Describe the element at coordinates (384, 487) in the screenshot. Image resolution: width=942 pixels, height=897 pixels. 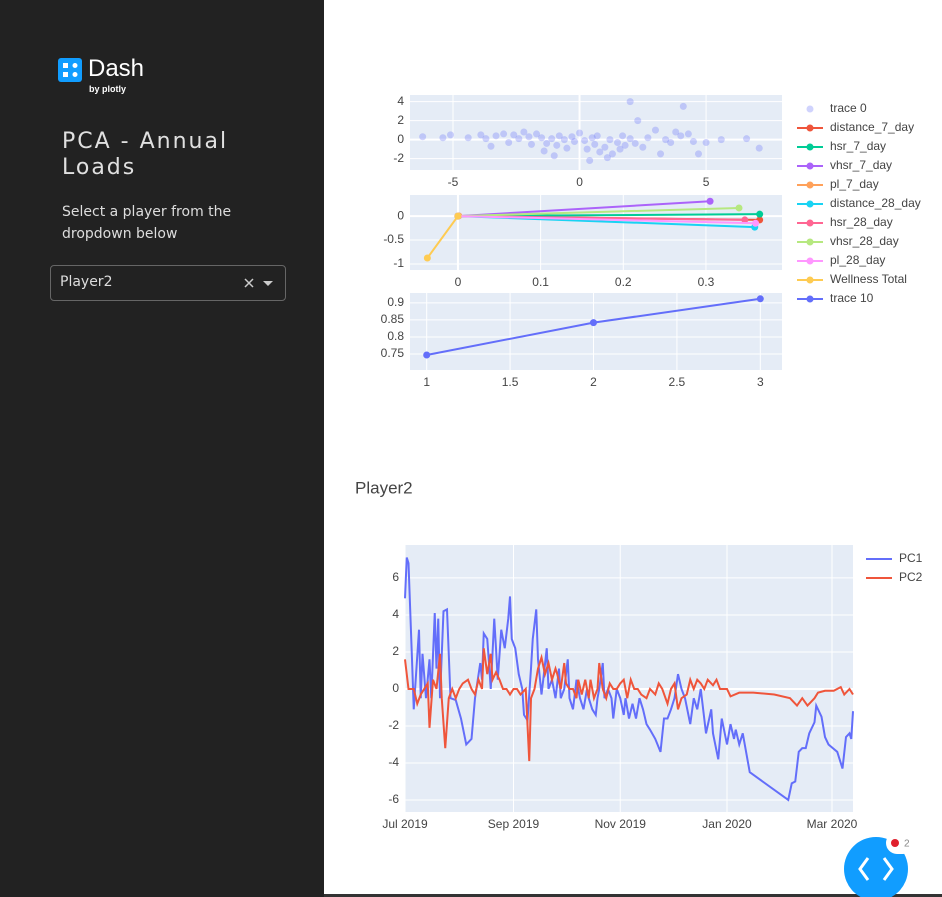
I see `player-title: Player2` at that location.